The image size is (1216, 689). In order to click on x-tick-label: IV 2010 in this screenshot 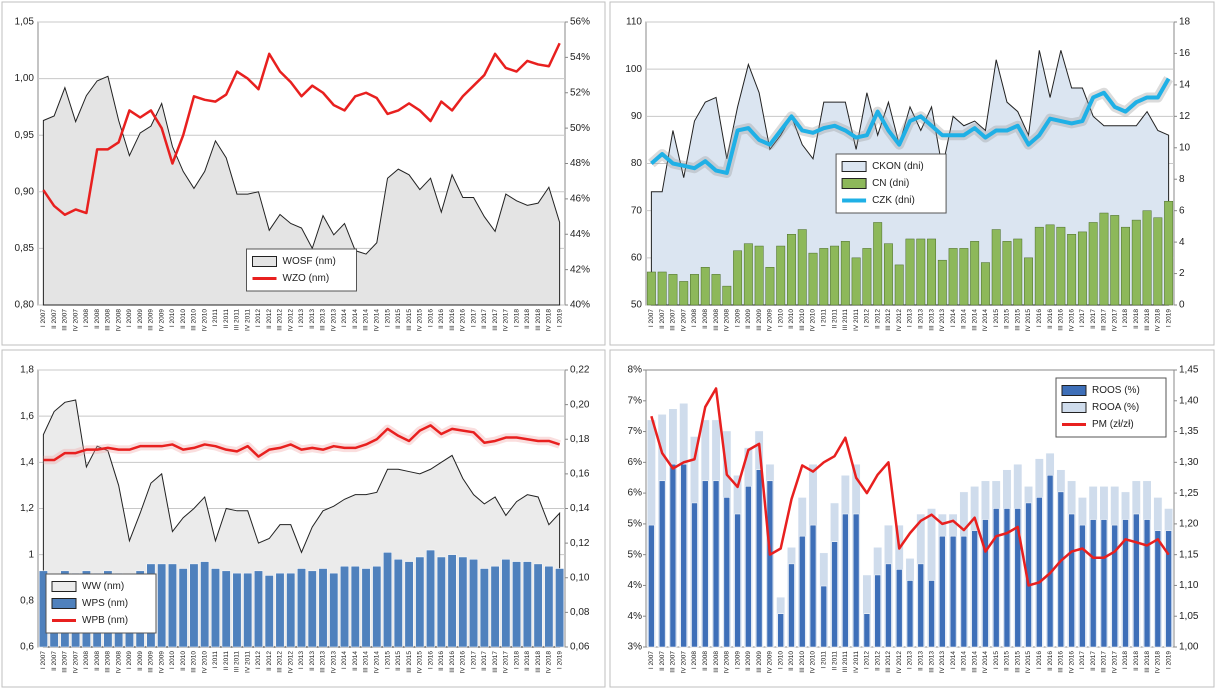, I will do `click(813, 662)`.